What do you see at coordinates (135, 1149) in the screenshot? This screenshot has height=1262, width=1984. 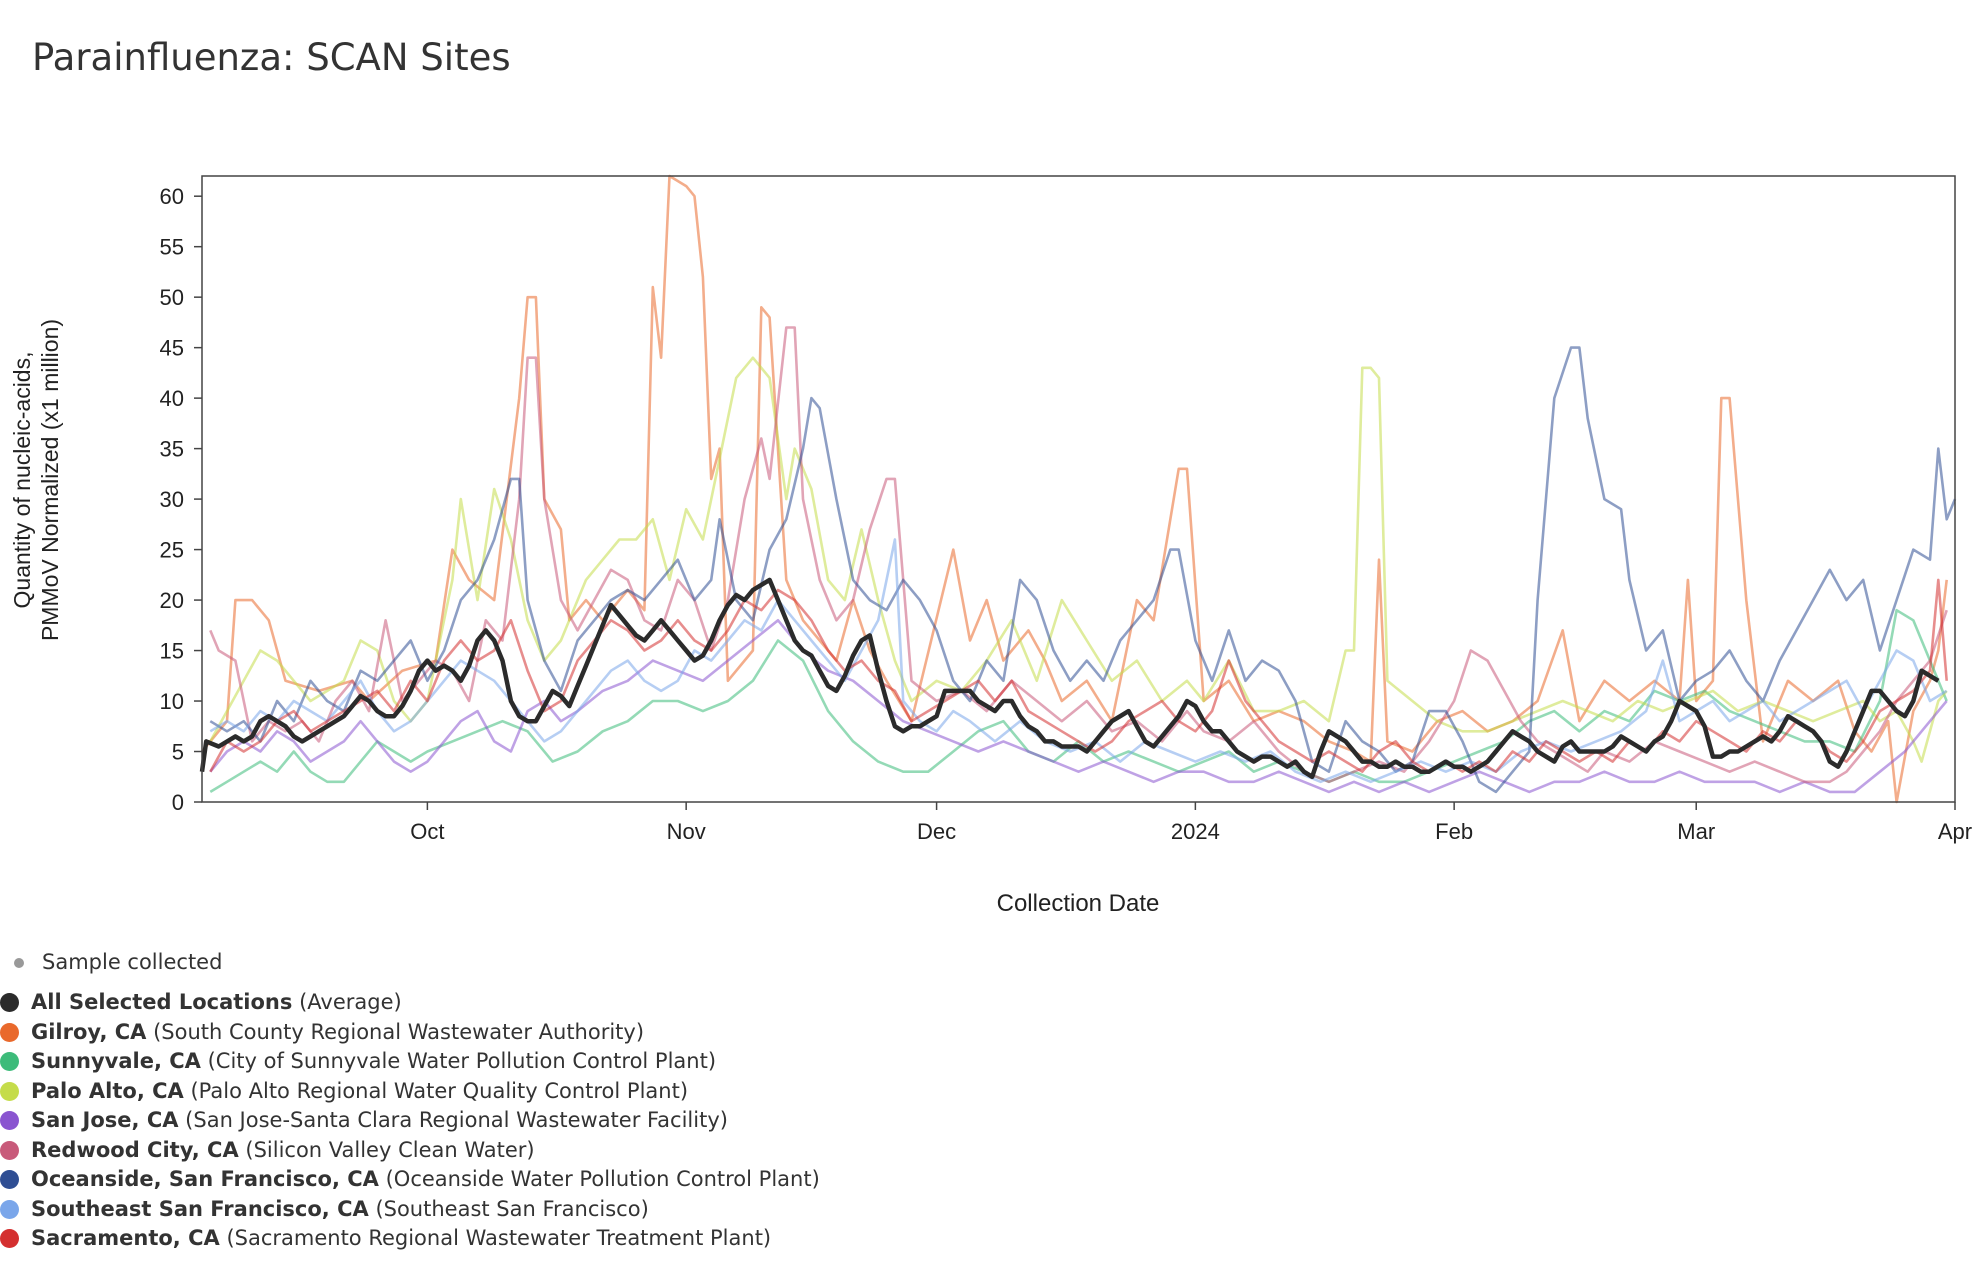 I see `legend-location-name: Redwood City, CA` at bounding box center [135, 1149].